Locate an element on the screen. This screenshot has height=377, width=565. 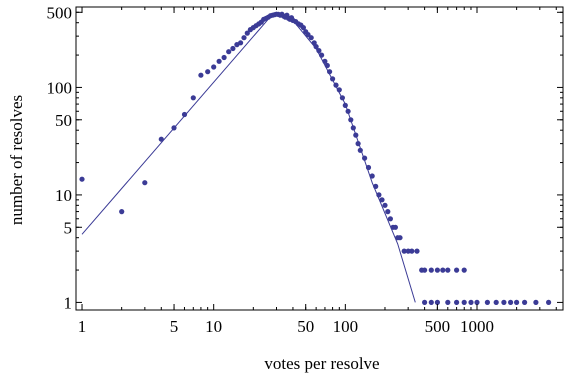
x-tick-label: 500 is located at coordinates (438, 326).